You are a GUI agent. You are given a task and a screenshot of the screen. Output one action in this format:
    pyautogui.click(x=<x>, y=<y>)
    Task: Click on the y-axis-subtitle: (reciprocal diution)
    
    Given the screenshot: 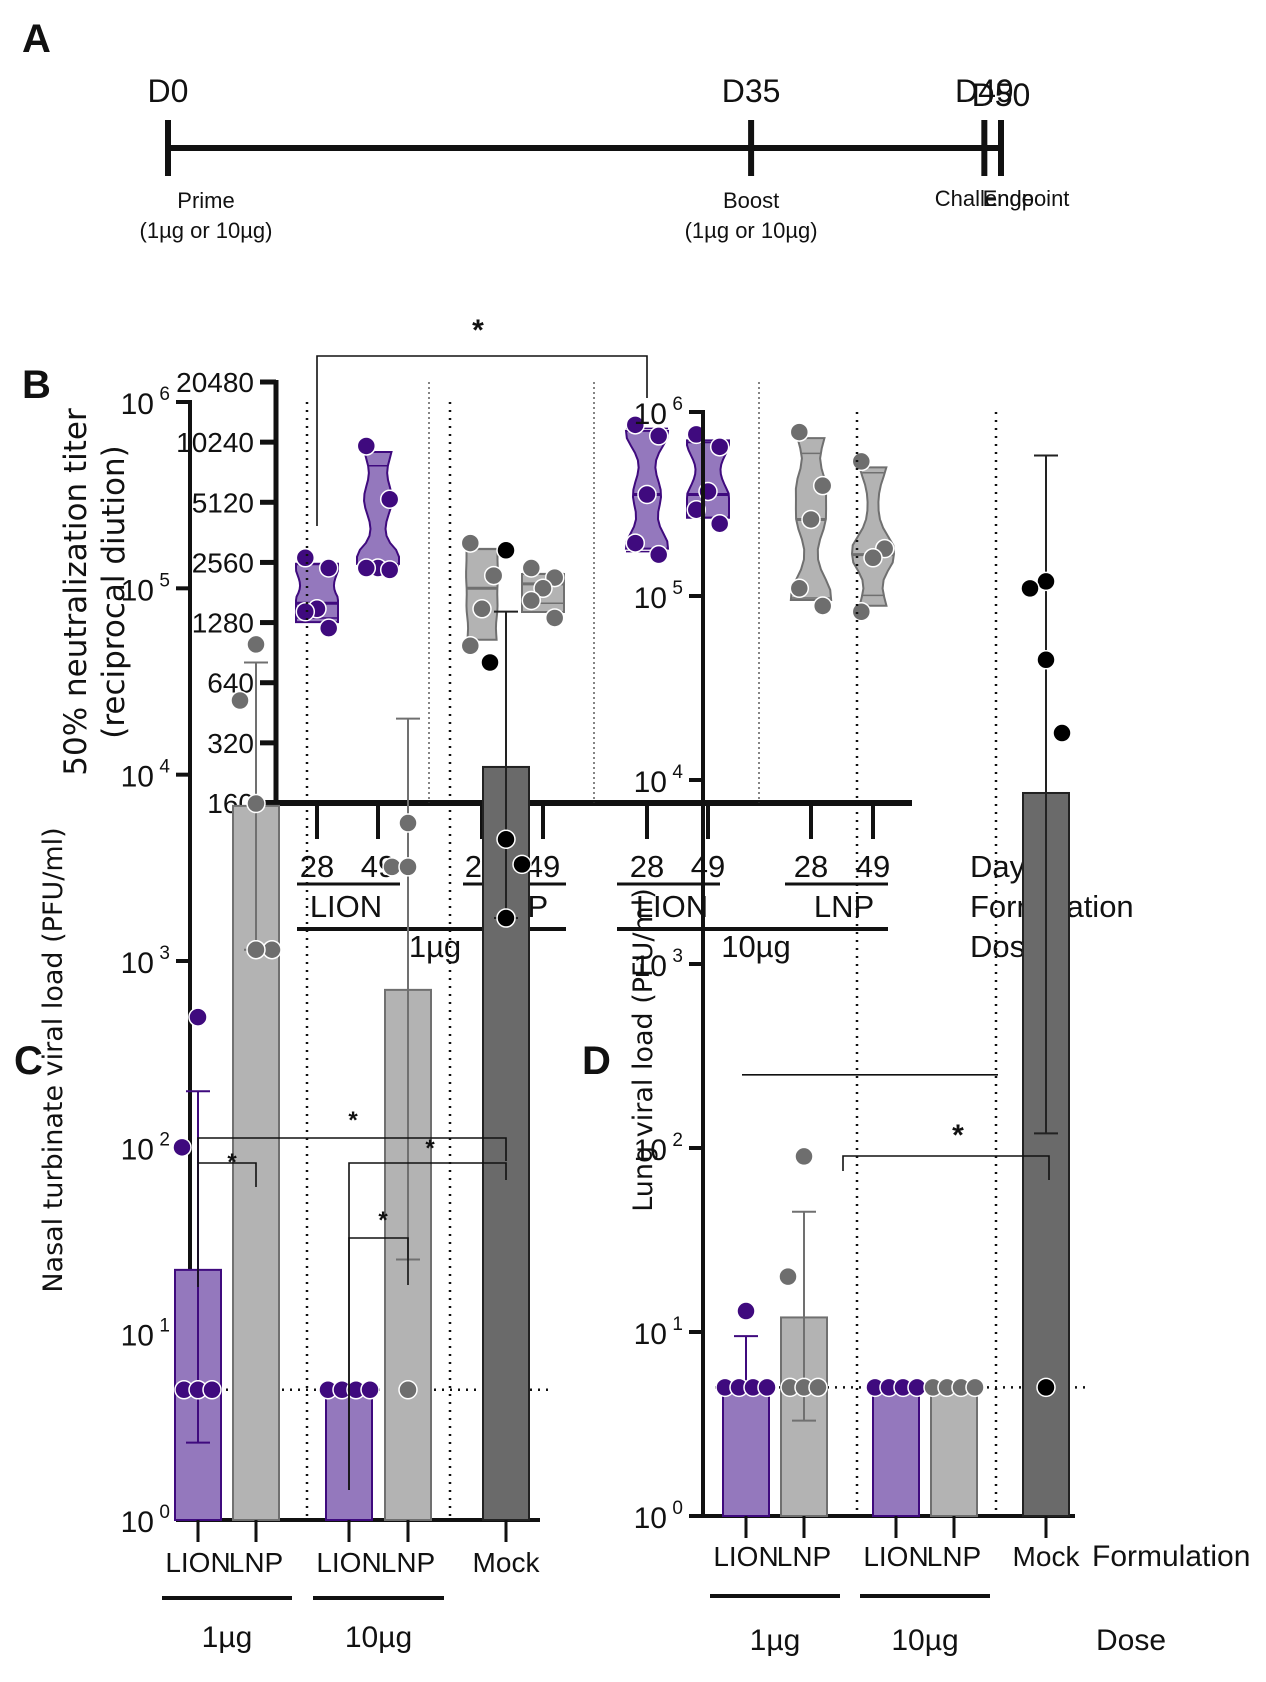 What is the action you would take?
    pyautogui.click(x=114, y=592)
    